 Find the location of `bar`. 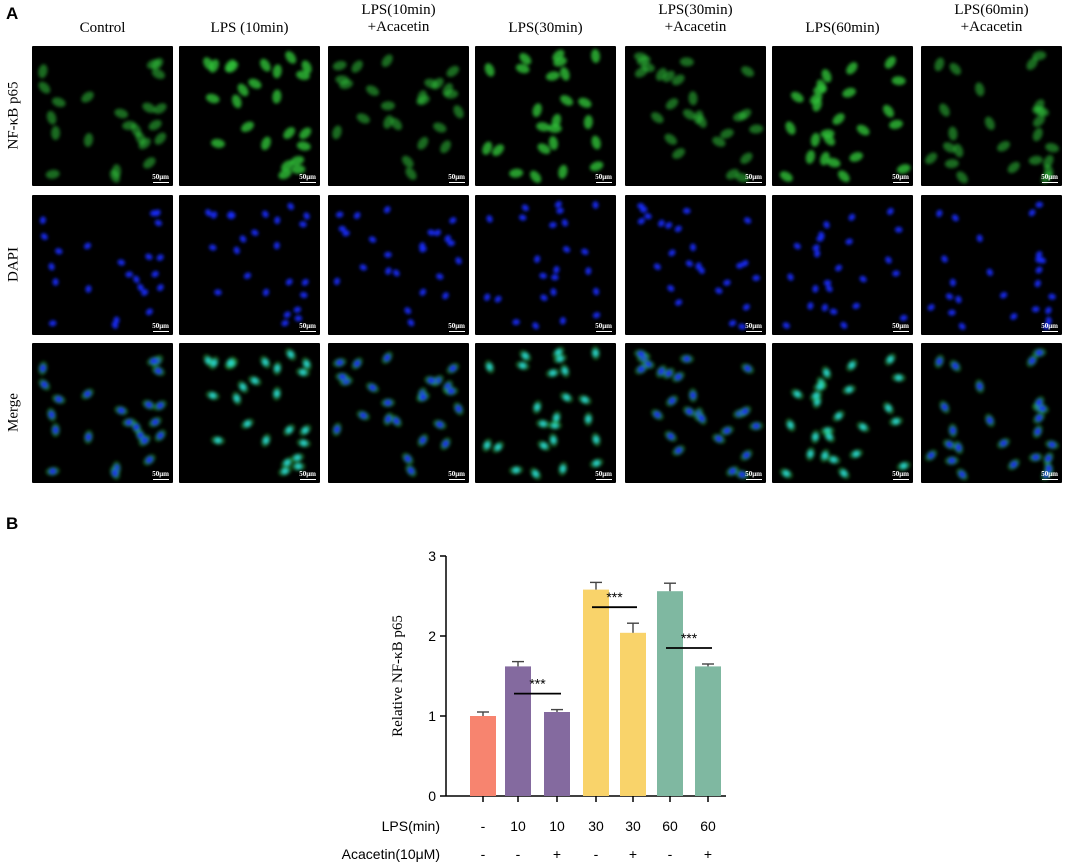

bar is located at coordinates (518, 731).